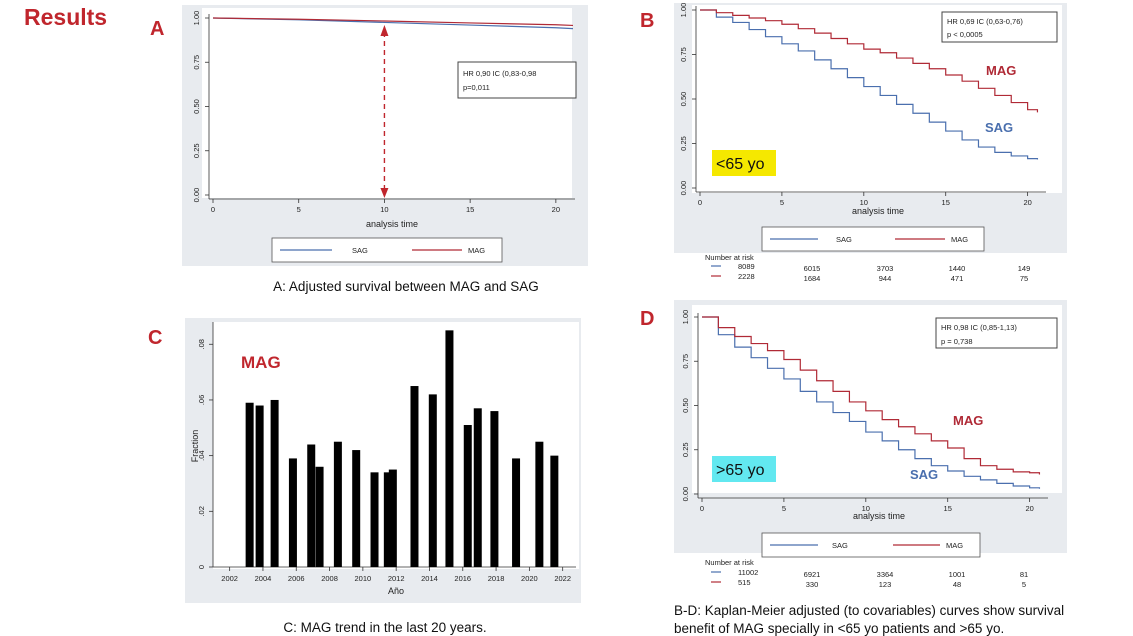 The width and height of the screenshot is (1133, 636). Describe the element at coordinates (812, 278) in the screenshot. I see `risk-value: 1684` at that location.